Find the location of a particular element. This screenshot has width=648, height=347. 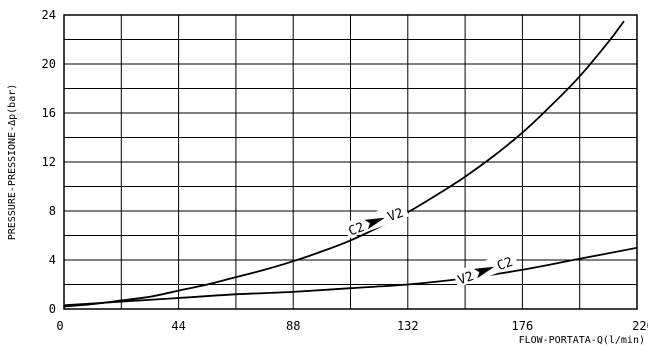

x-axis-title: FLOW-PORTATA-Q(l/min) is located at coordinates (582, 340).